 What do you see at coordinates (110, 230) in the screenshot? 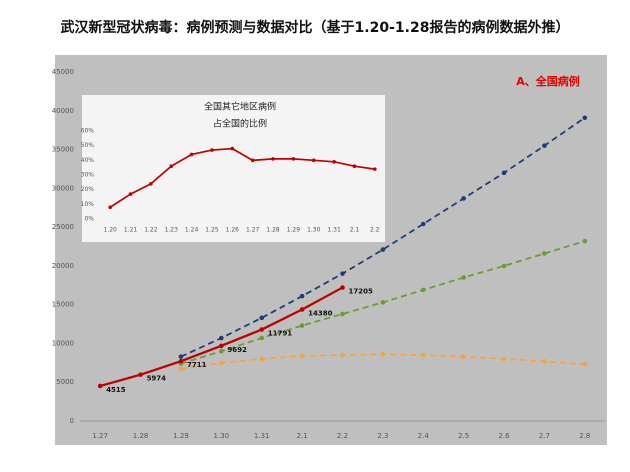
I see `x-tick-label: 1.20` at bounding box center [110, 230].